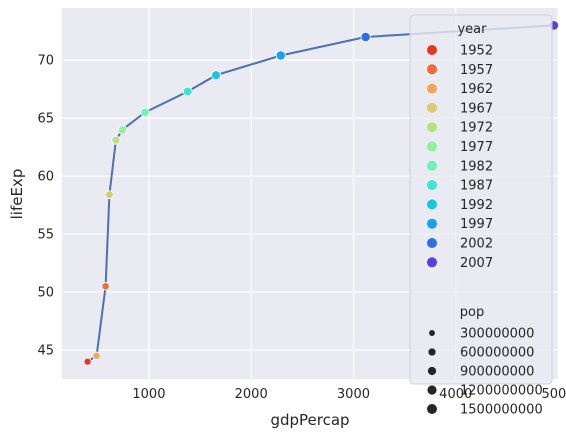 The width and height of the screenshot is (566, 443). I want to click on legend-title-pop: pop, so click(472, 312).